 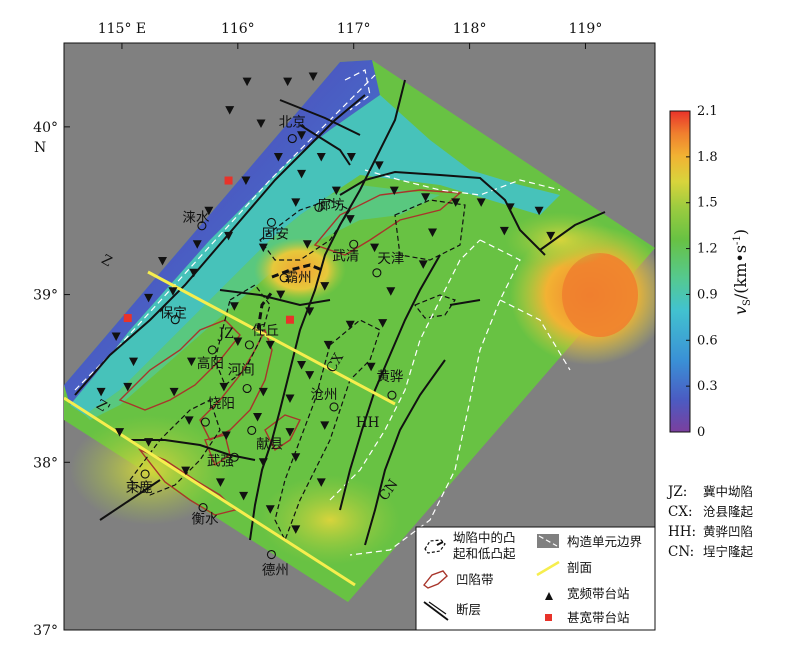 I want to click on map-legend: 坳陷中的凸 起和低凸起 凹陷带 断层 构造单元边界 剖面 宽频带台站 甚宽带台站, so click(x=535, y=578).